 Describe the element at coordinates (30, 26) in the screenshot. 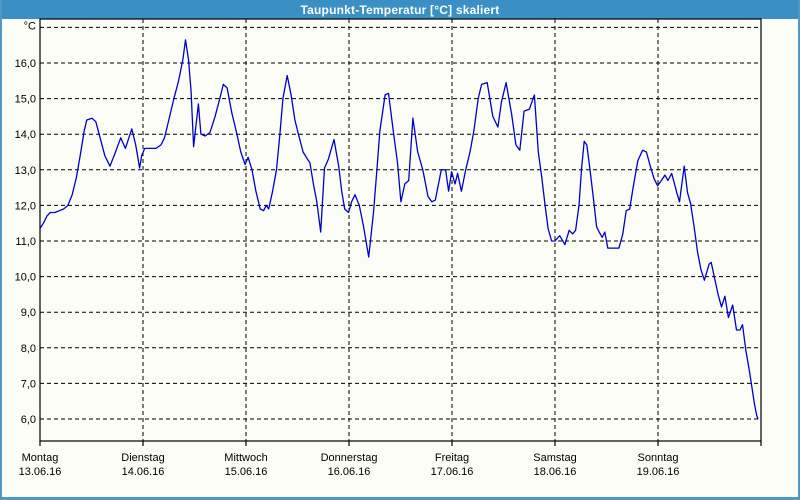

I see `y-axis-unit-label: °C` at that location.